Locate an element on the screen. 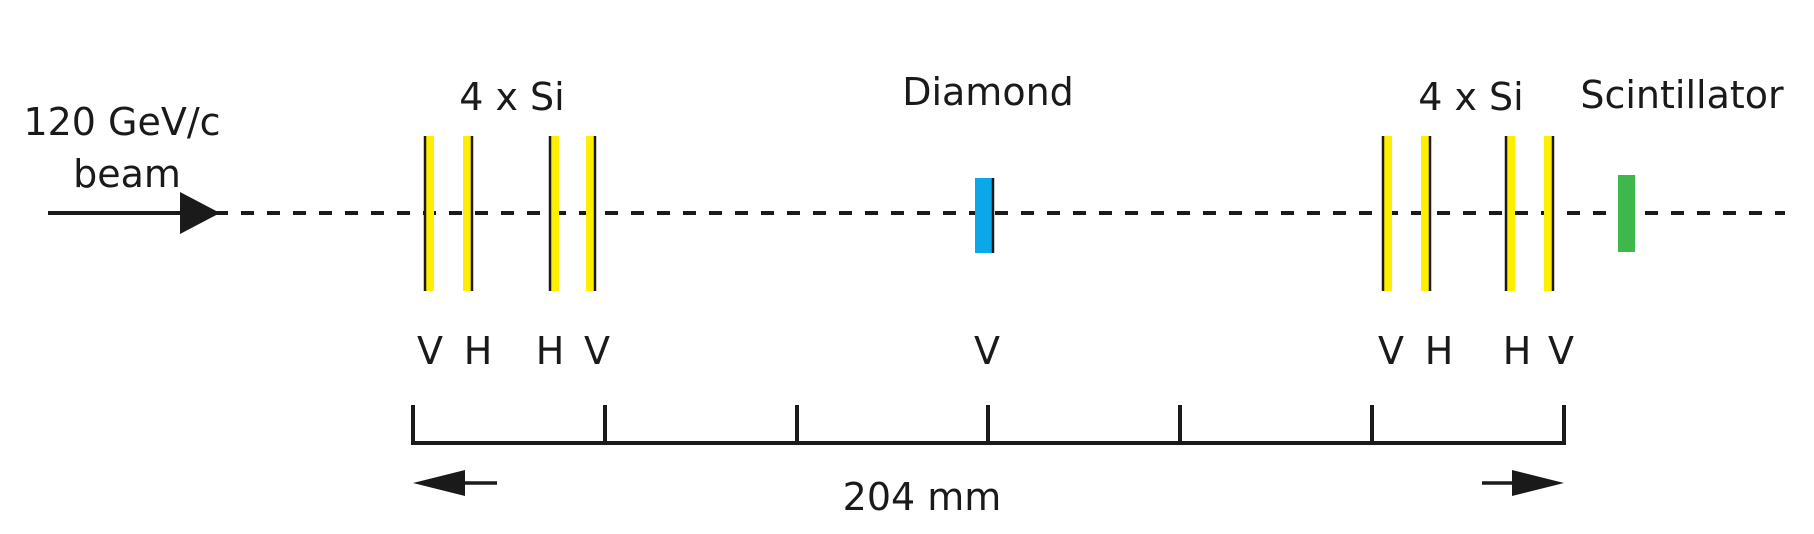 The image size is (1814, 534). scintillator-label: Scintillator is located at coordinates (1682, 95).